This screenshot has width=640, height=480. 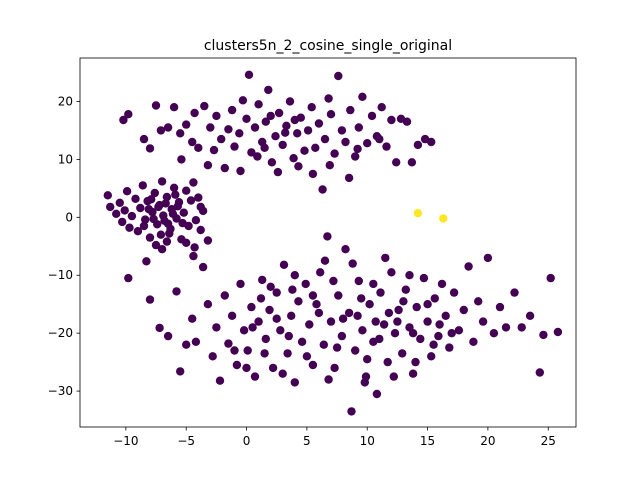 What do you see at coordinates (60, 391) in the screenshot?
I see `y-tick-label: −30` at bounding box center [60, 391].